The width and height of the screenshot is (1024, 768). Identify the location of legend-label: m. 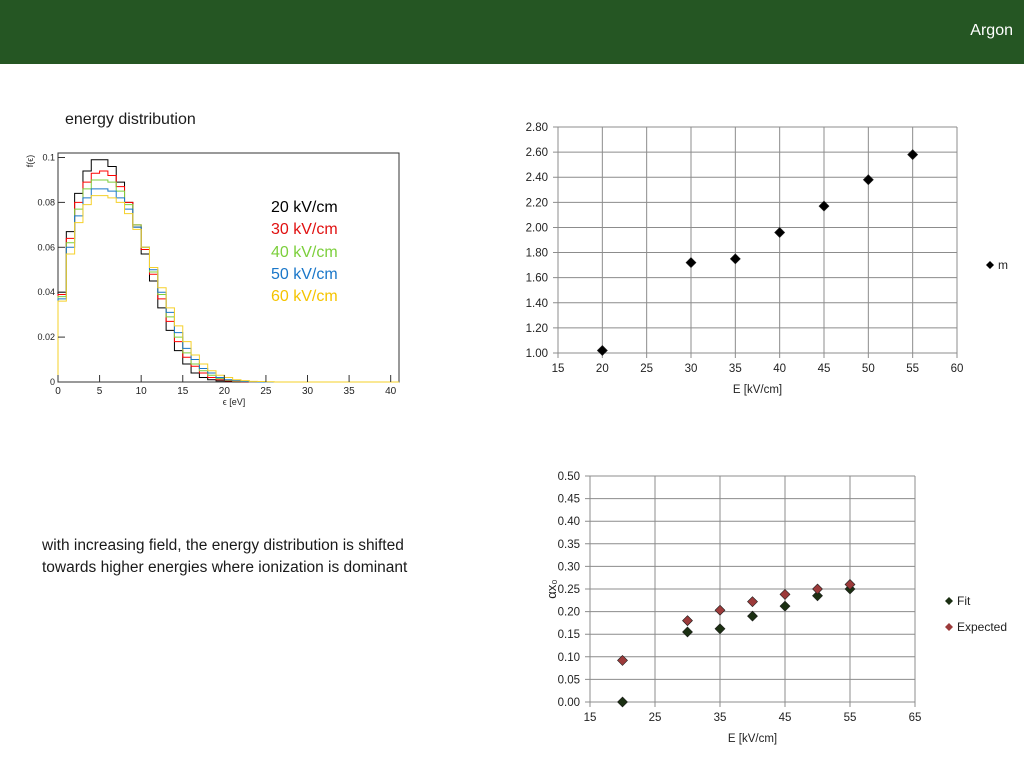
(1003, 265).